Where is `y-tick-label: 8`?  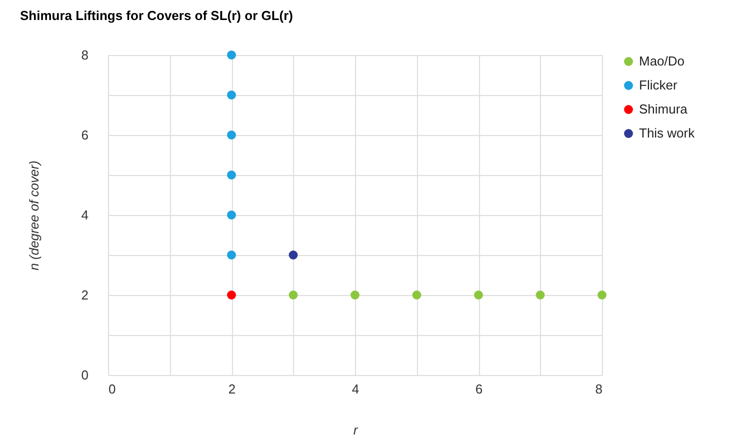 y-tick-label: 8 is located at coordinates (84, 55).